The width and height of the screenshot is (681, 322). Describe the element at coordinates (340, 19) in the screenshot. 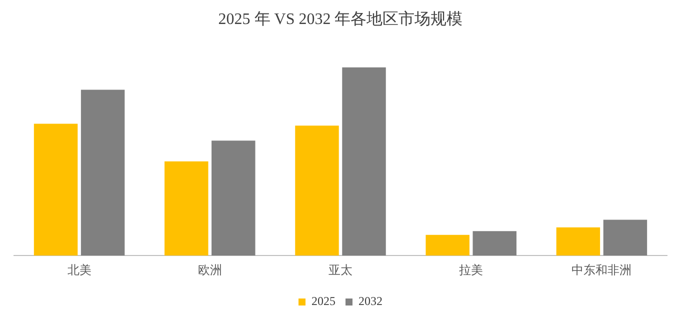

I see `chart-title: 2025 年 VS 2032 年各地区市场规模` at that location.